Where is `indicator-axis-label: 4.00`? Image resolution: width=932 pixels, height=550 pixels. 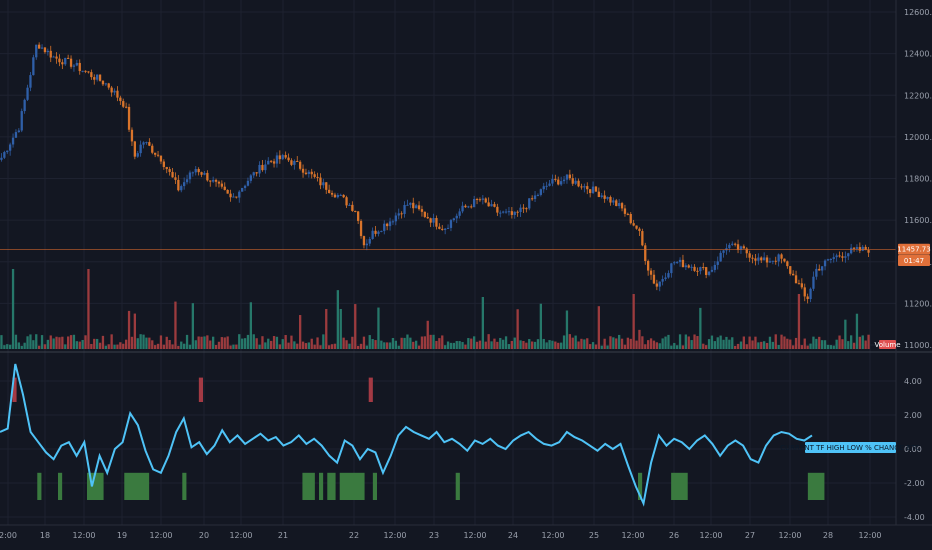 indicator-axis-label: 4.00 is located at coordinates (913, 381).